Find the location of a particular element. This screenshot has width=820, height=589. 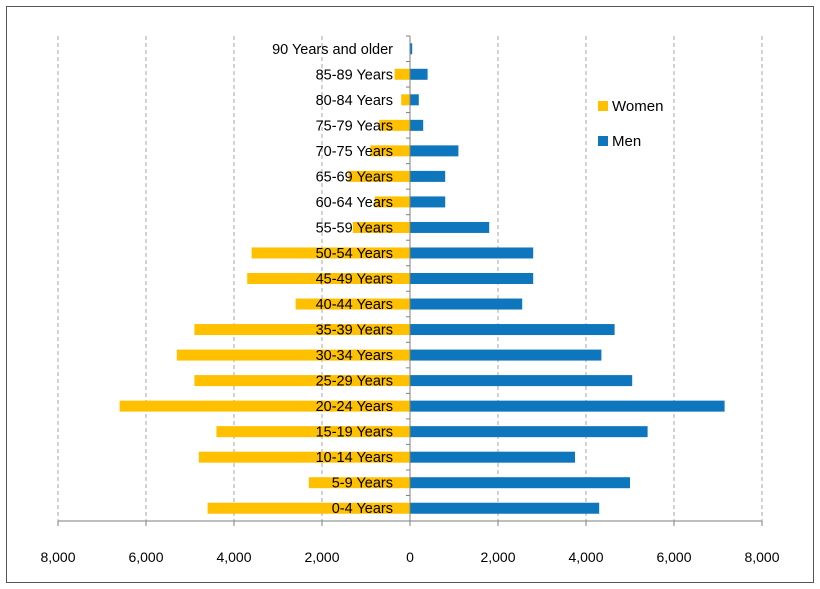

category-label: 5-9 Years is located at coordinates (362, 484).